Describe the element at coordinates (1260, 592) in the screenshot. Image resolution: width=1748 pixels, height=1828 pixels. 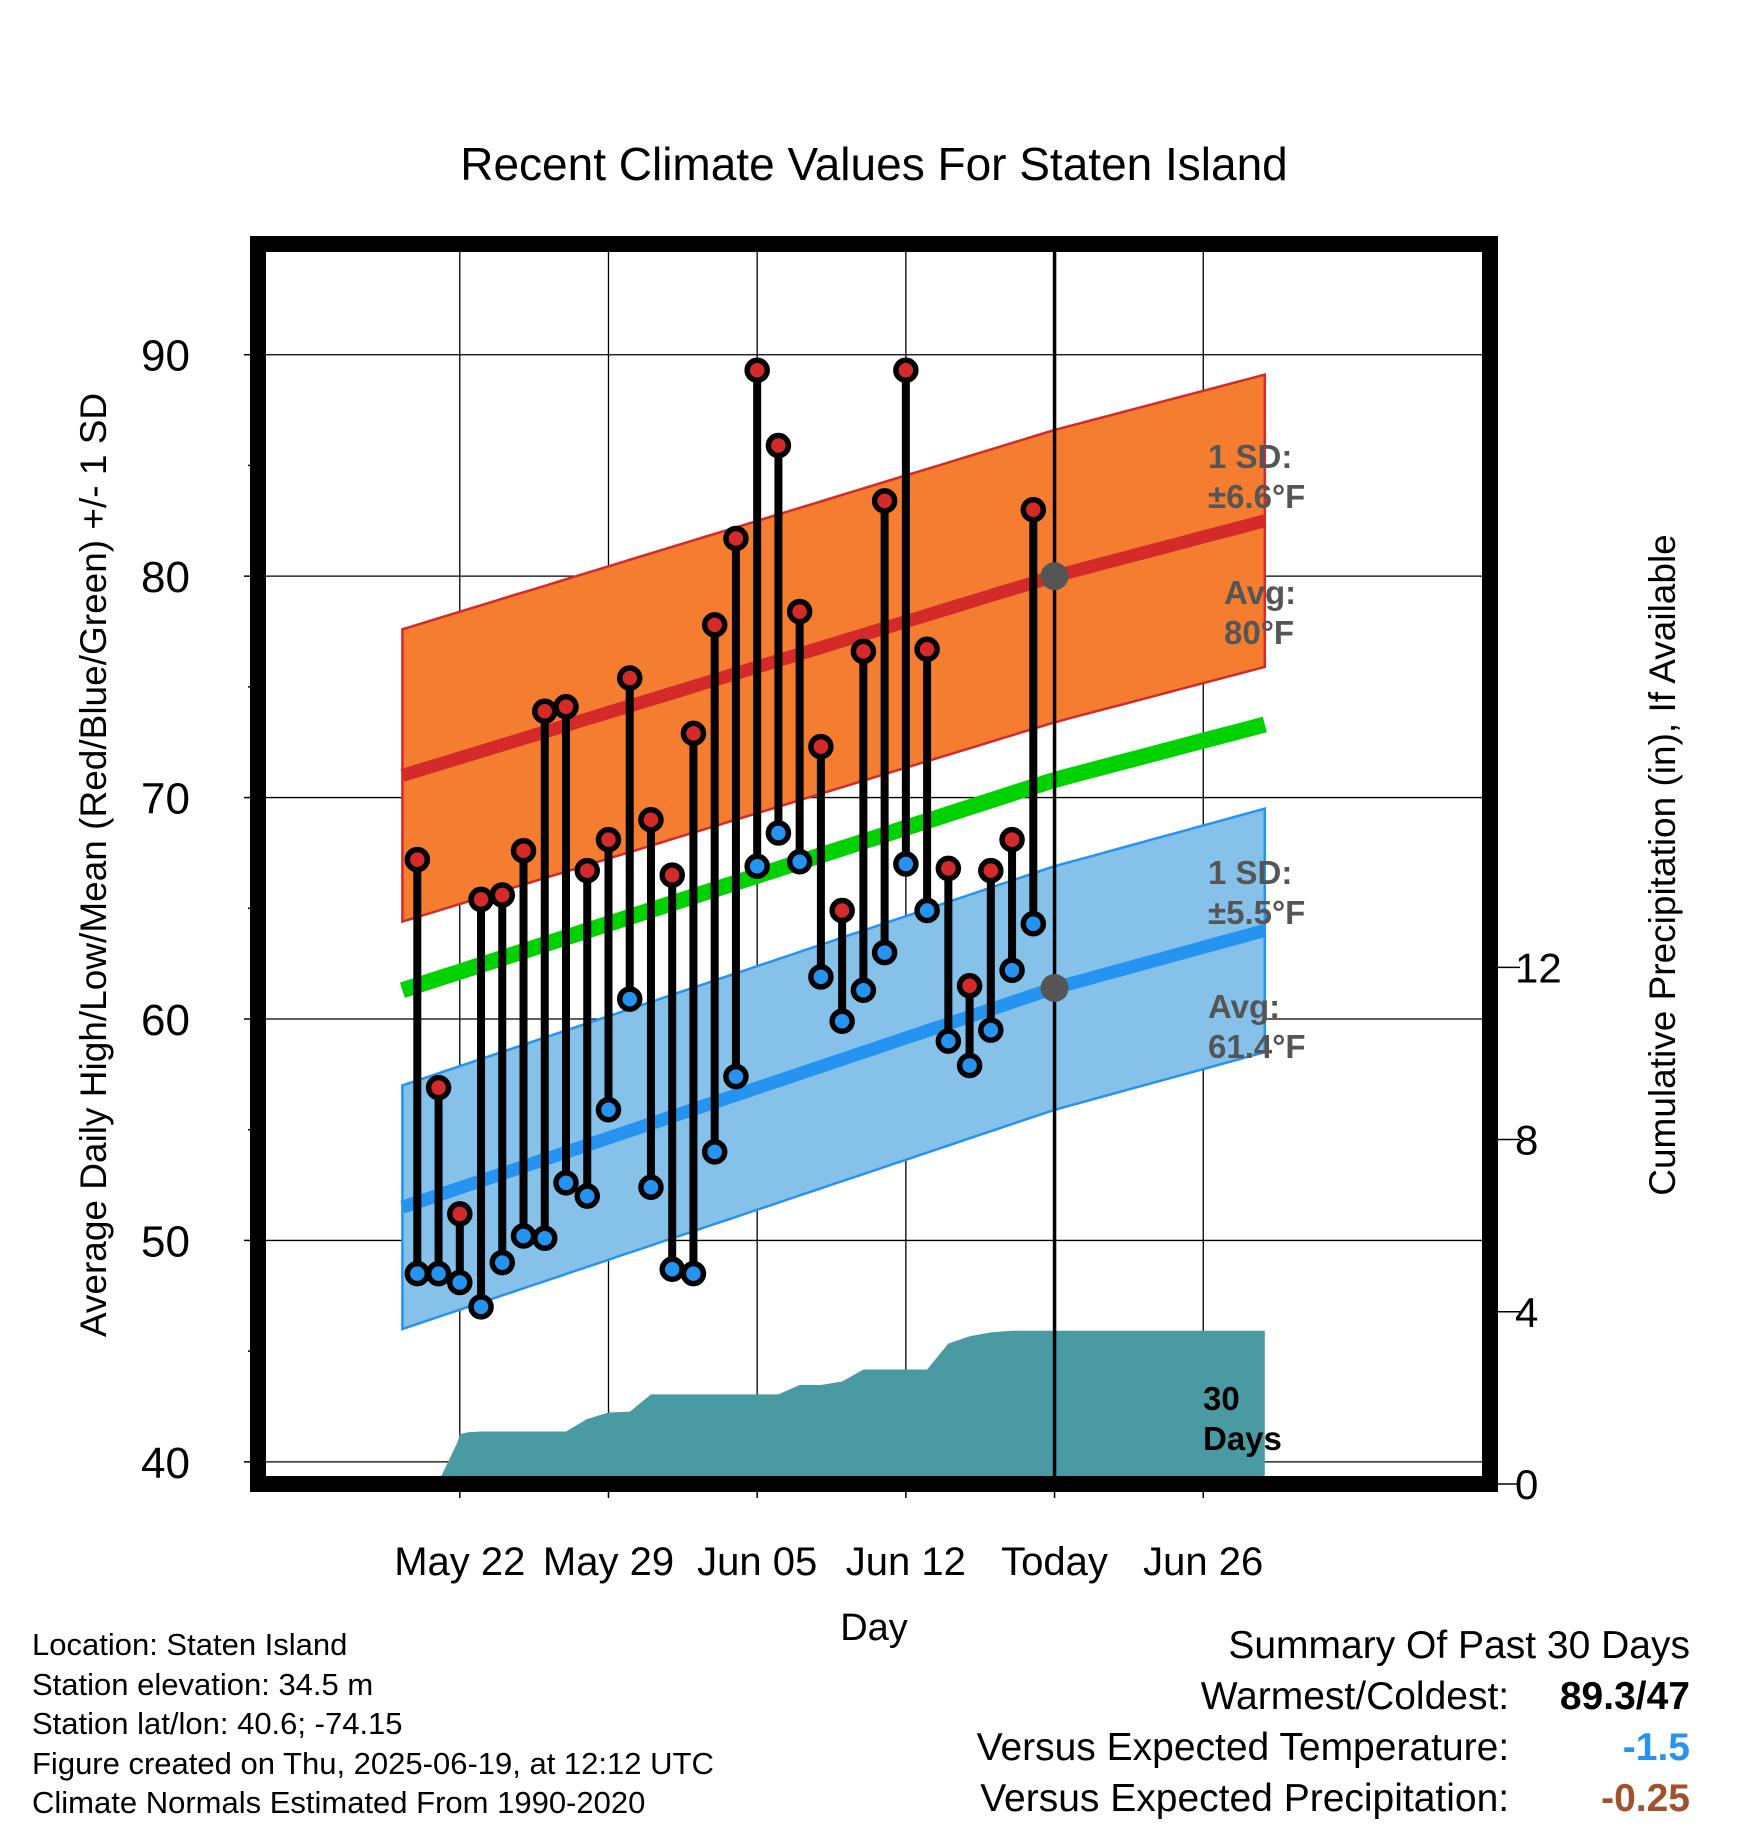
I see `high-avg-annotation: Avg:` at that location.